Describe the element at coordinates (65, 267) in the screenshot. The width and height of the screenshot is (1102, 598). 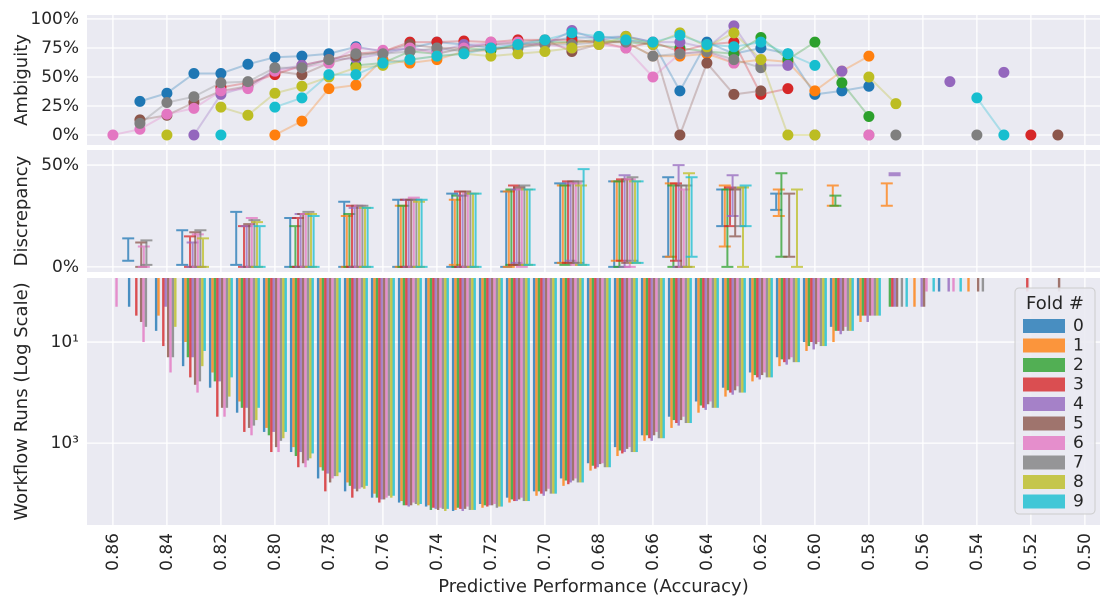
I see `y-tick-label: 0%` at that location.